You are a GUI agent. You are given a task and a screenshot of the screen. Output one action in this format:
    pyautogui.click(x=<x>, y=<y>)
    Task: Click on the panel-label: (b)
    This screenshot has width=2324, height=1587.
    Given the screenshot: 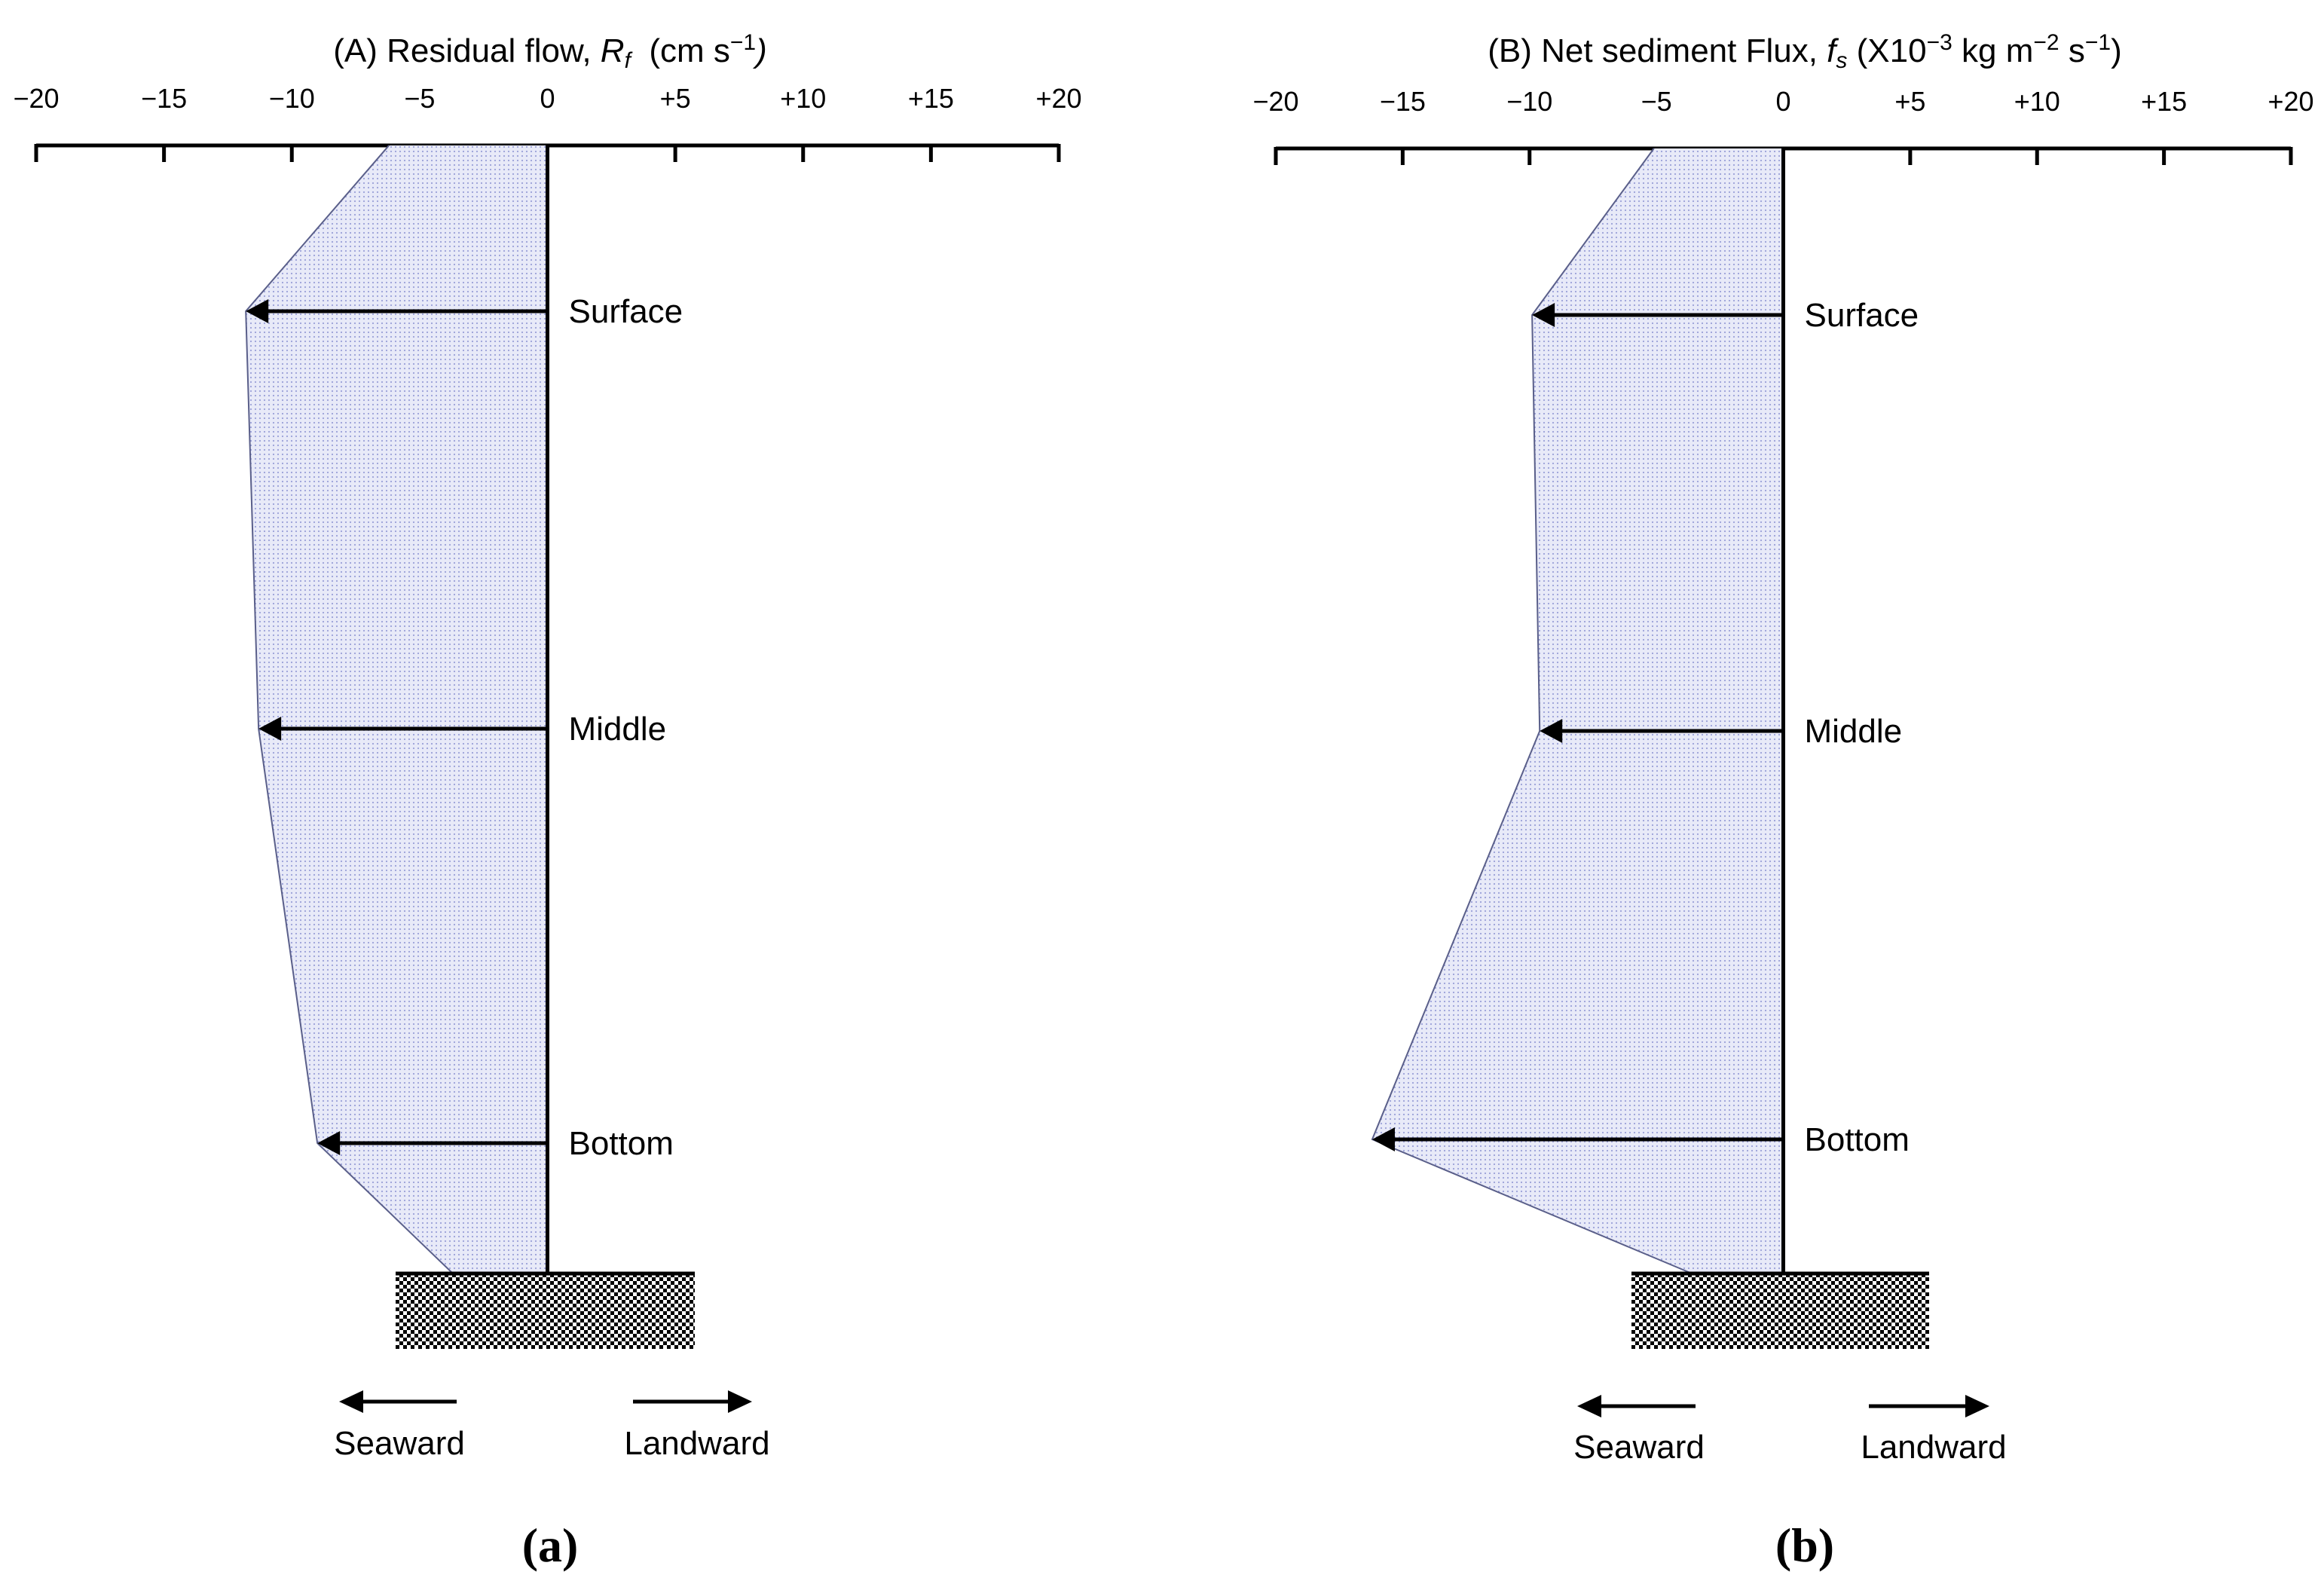 What is the action you would take?
    pyautogui.click(x=1804, y=1545)
    